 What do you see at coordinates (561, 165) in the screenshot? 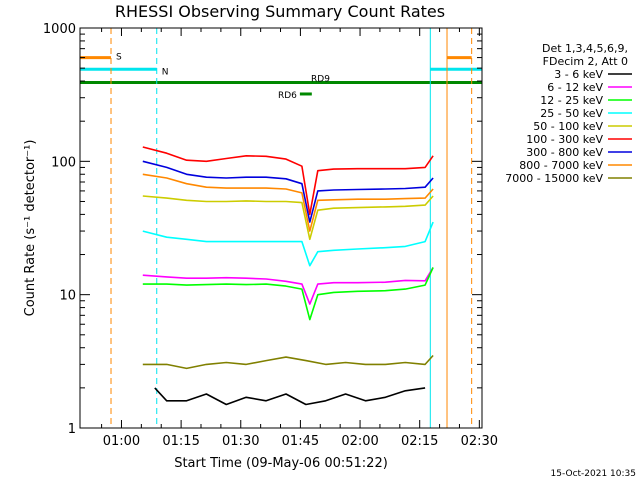
I see `legend-label-800-7000-kev: 800 - 7000 keV` at bounding box center [561, 165].